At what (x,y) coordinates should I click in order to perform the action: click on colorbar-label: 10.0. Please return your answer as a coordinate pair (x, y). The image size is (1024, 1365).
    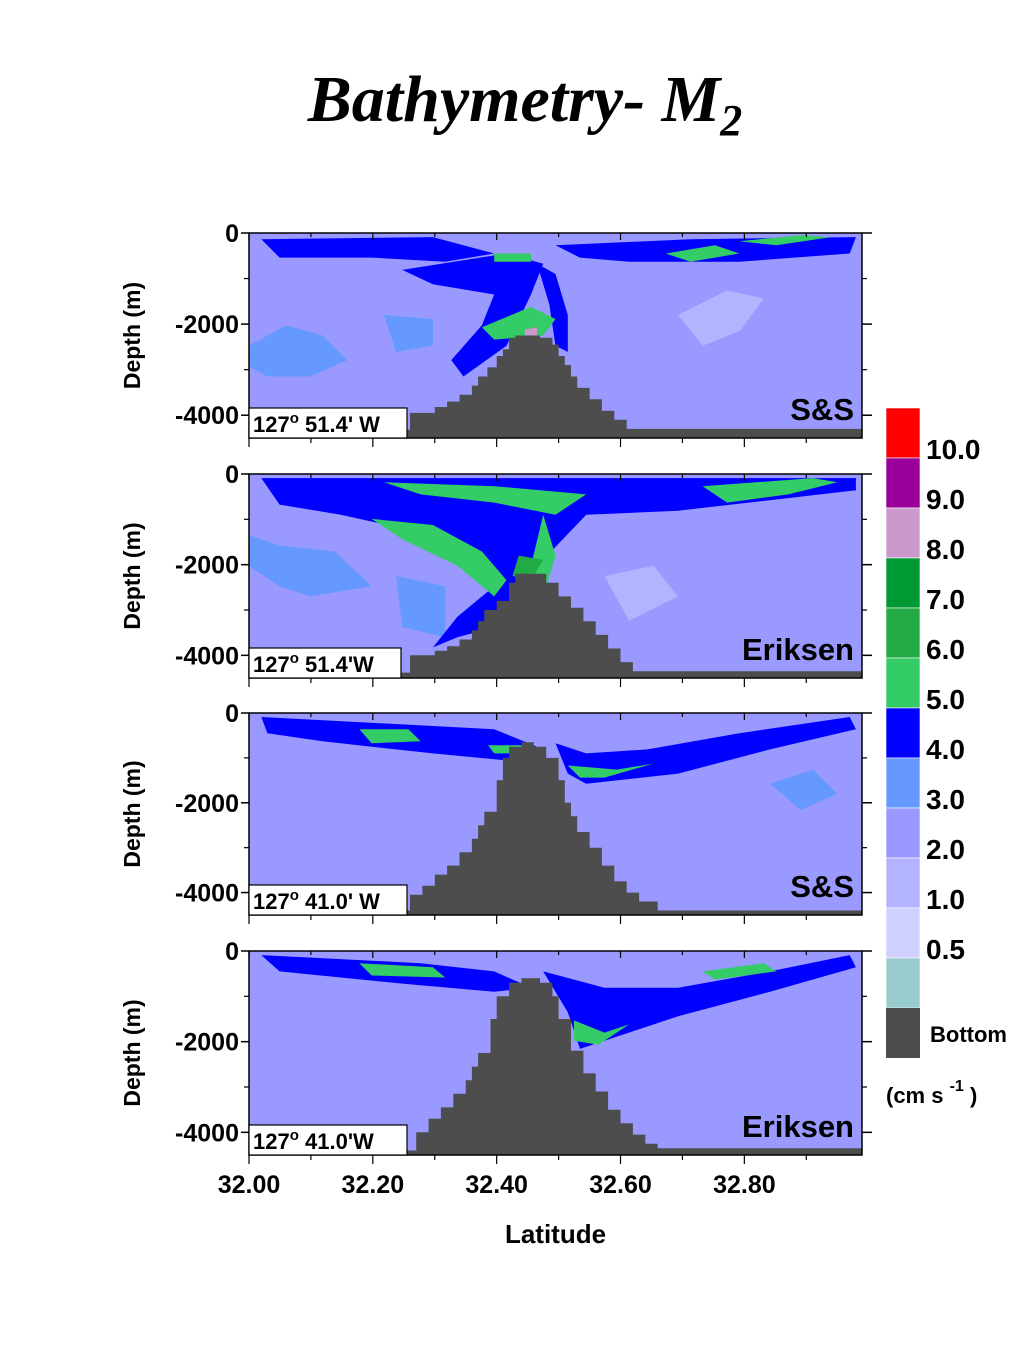
    Looking at the image, I should click on (953, 449).